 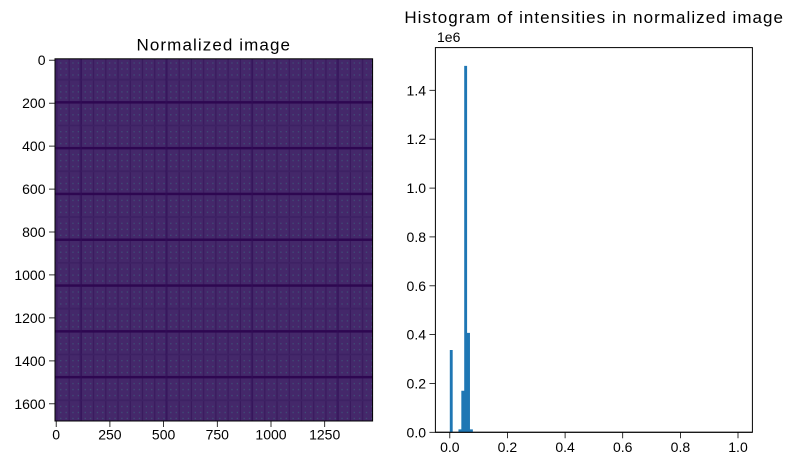 I want to click on svg-text: 1400, so click(x=29, y=361).